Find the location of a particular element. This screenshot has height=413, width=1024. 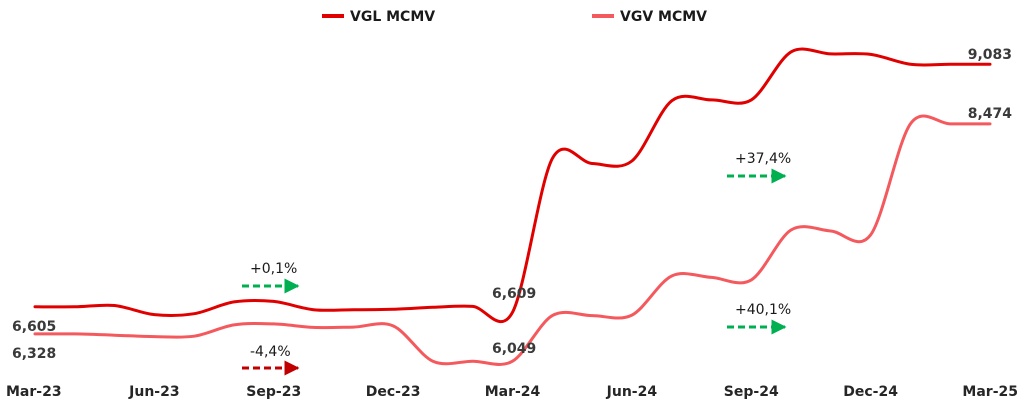

data-label-vgl-mar24: 6,609 is located at coordinates (514, 294).